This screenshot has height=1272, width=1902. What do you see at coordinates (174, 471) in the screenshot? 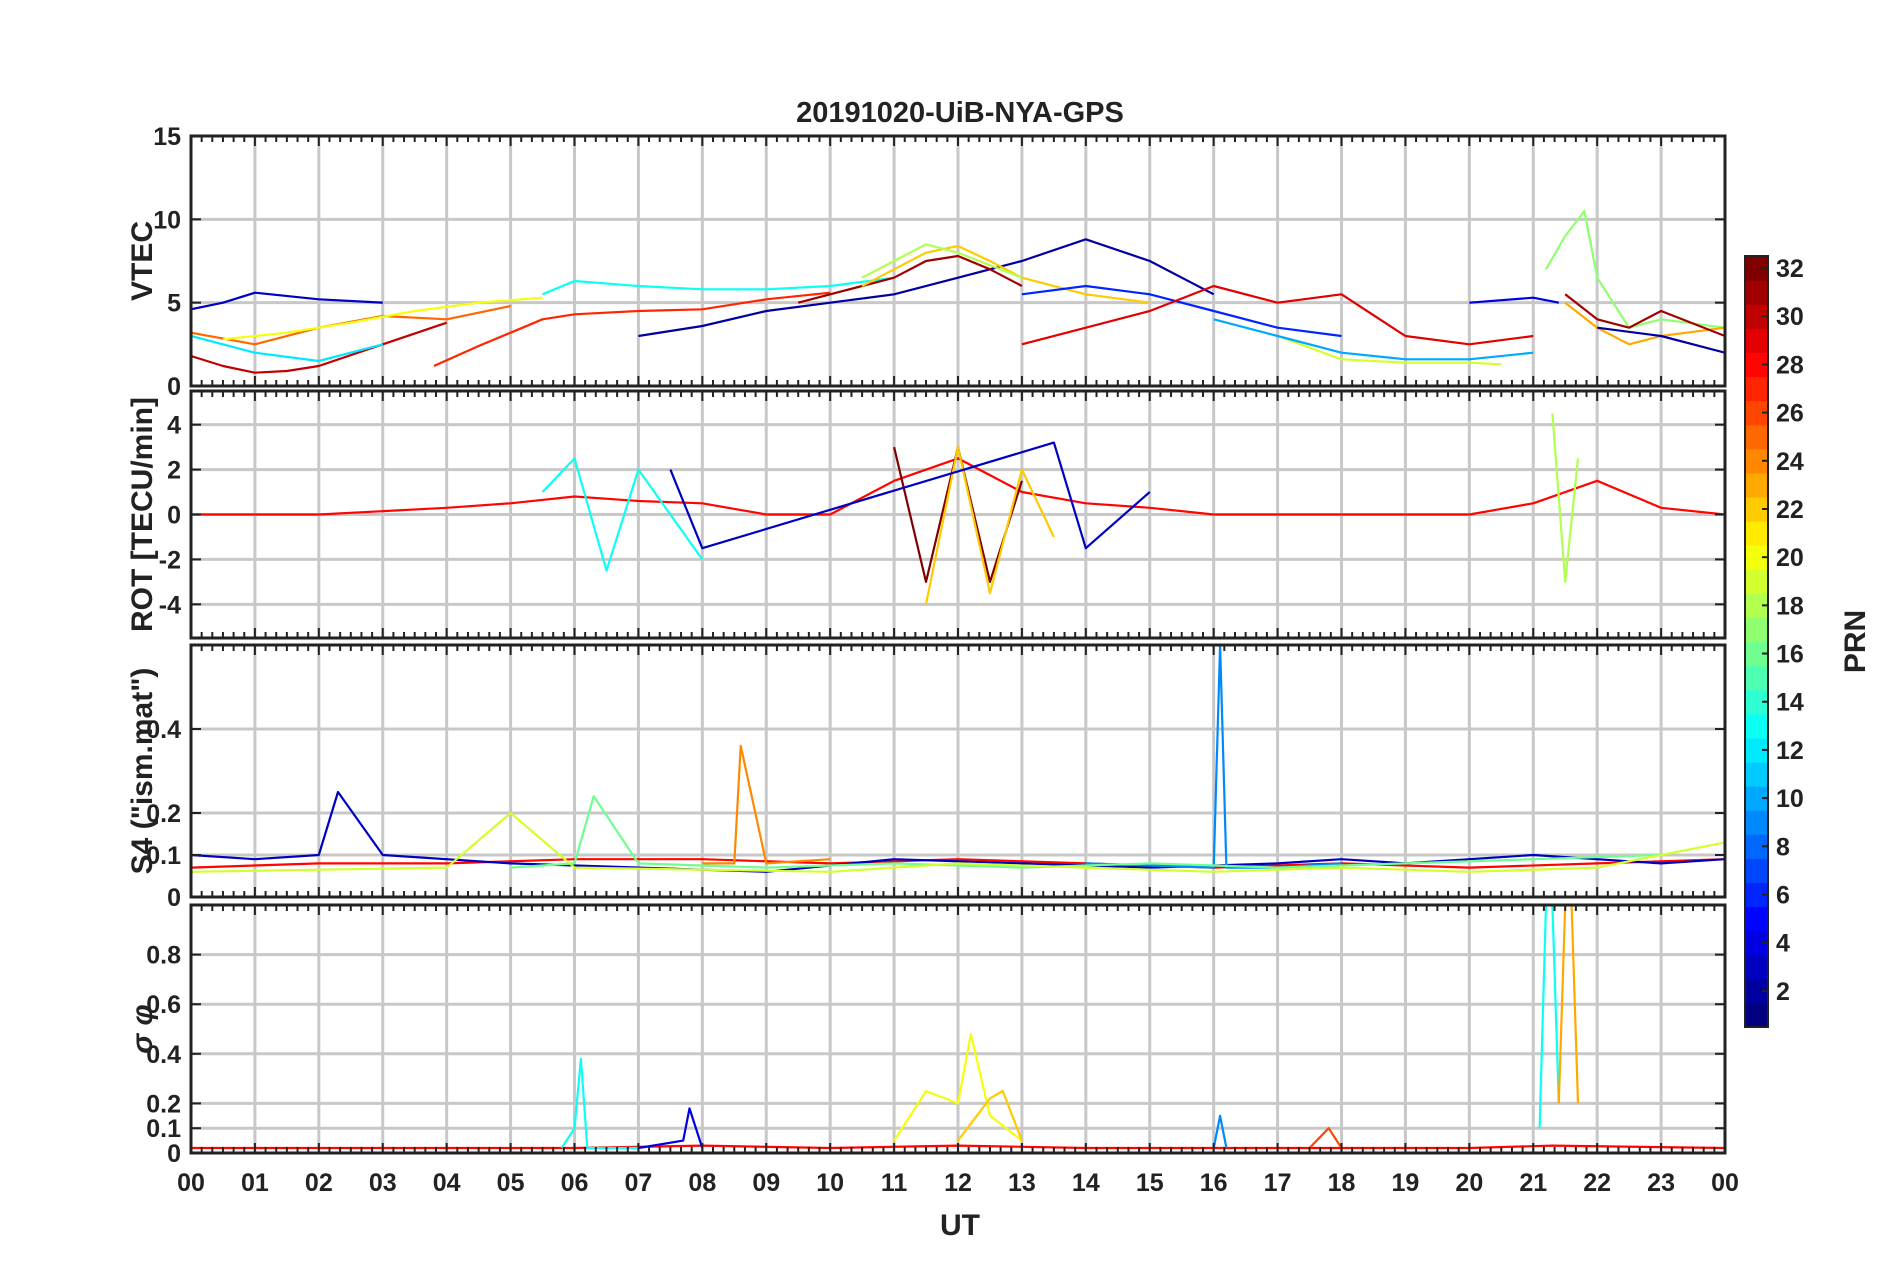
I see `y-tick-label: 2` at bounding box center [174, 471].